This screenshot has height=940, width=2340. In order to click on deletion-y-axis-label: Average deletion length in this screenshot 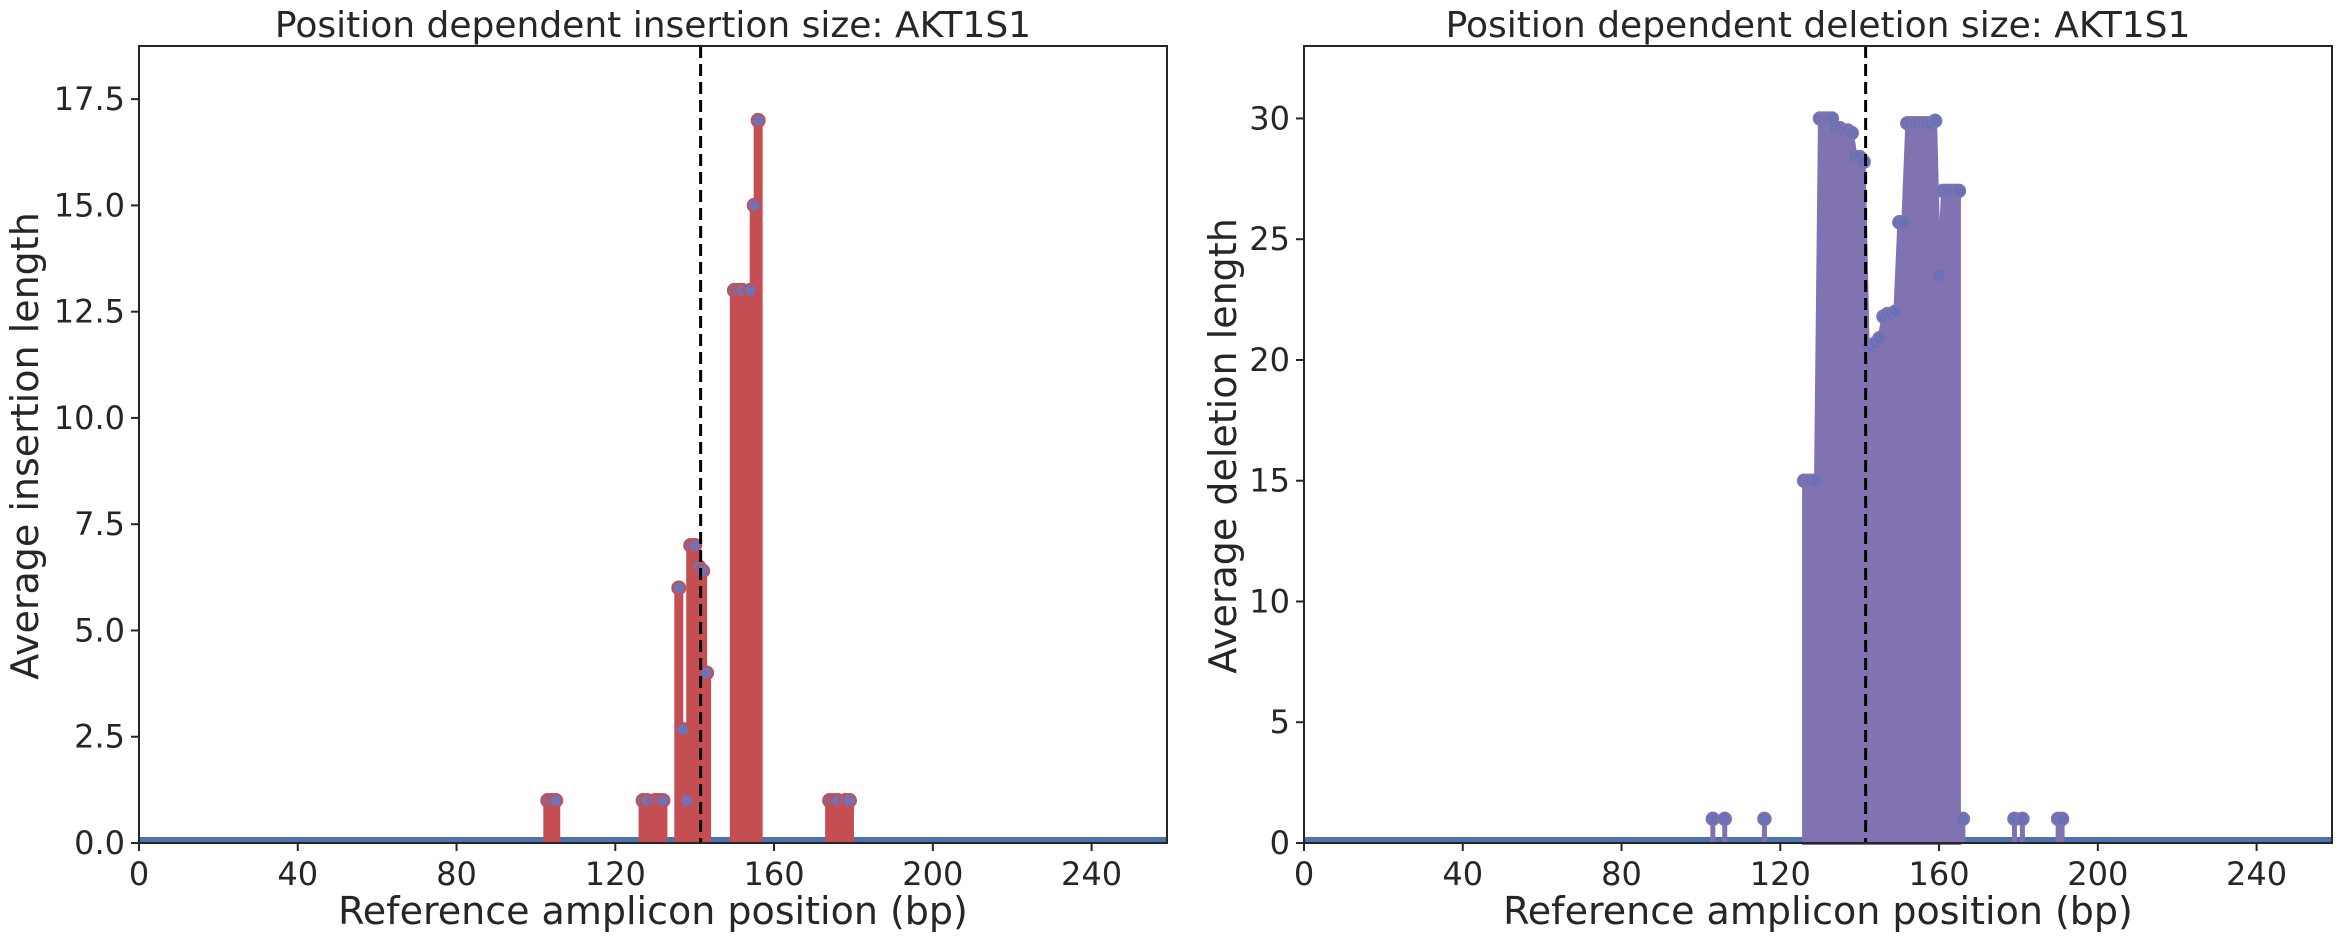, I will do `click(1223, 446)`.